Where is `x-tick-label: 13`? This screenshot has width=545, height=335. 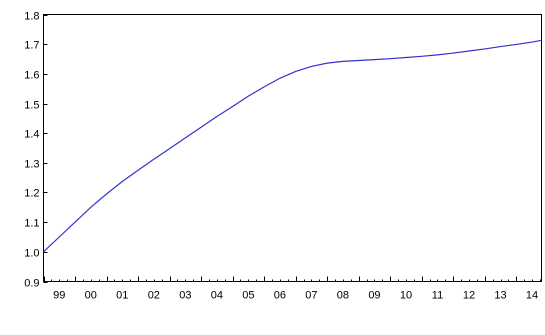 x-tick-label: 13 is located at coordinates (500, 296).